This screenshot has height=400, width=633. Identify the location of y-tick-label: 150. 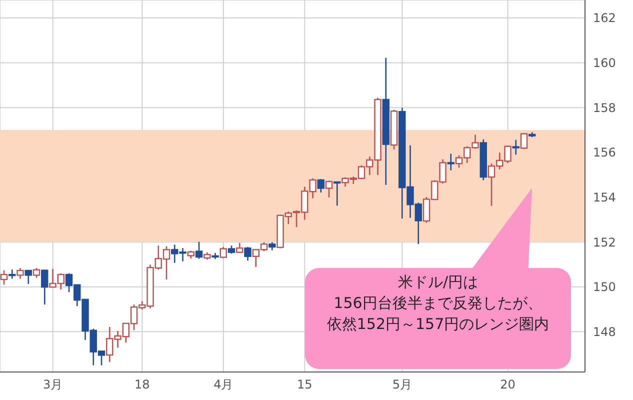
(604, 287).